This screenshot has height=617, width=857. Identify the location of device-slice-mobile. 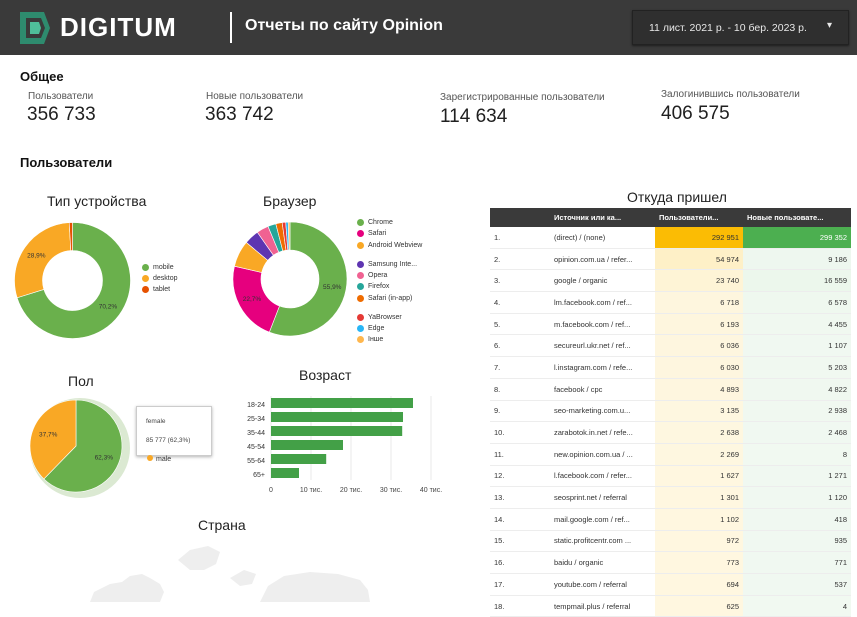
(73, 280).